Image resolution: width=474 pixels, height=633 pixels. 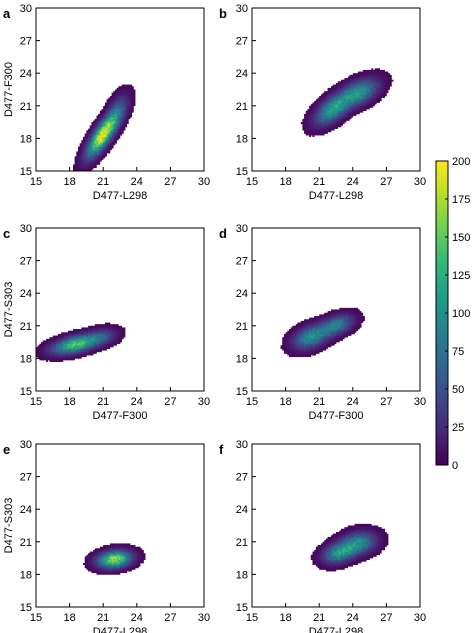 What do you see at coordinates (242, 9) in the screenshot?
I see `y-tick-label: 30` at bounding box center [242, 9].